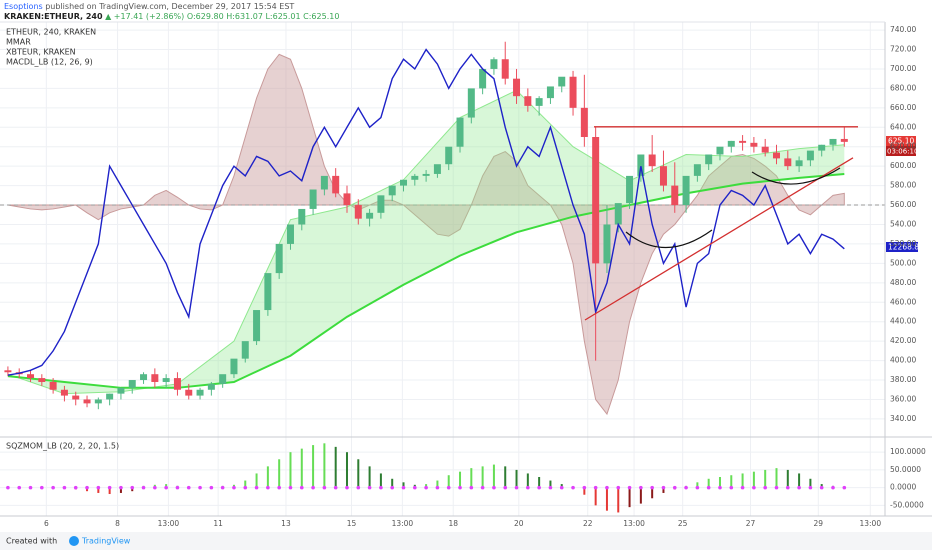  Describe the element at coordinates (903, 262) in the screenshot. I see `y-tick-label: 500.00` at that location.